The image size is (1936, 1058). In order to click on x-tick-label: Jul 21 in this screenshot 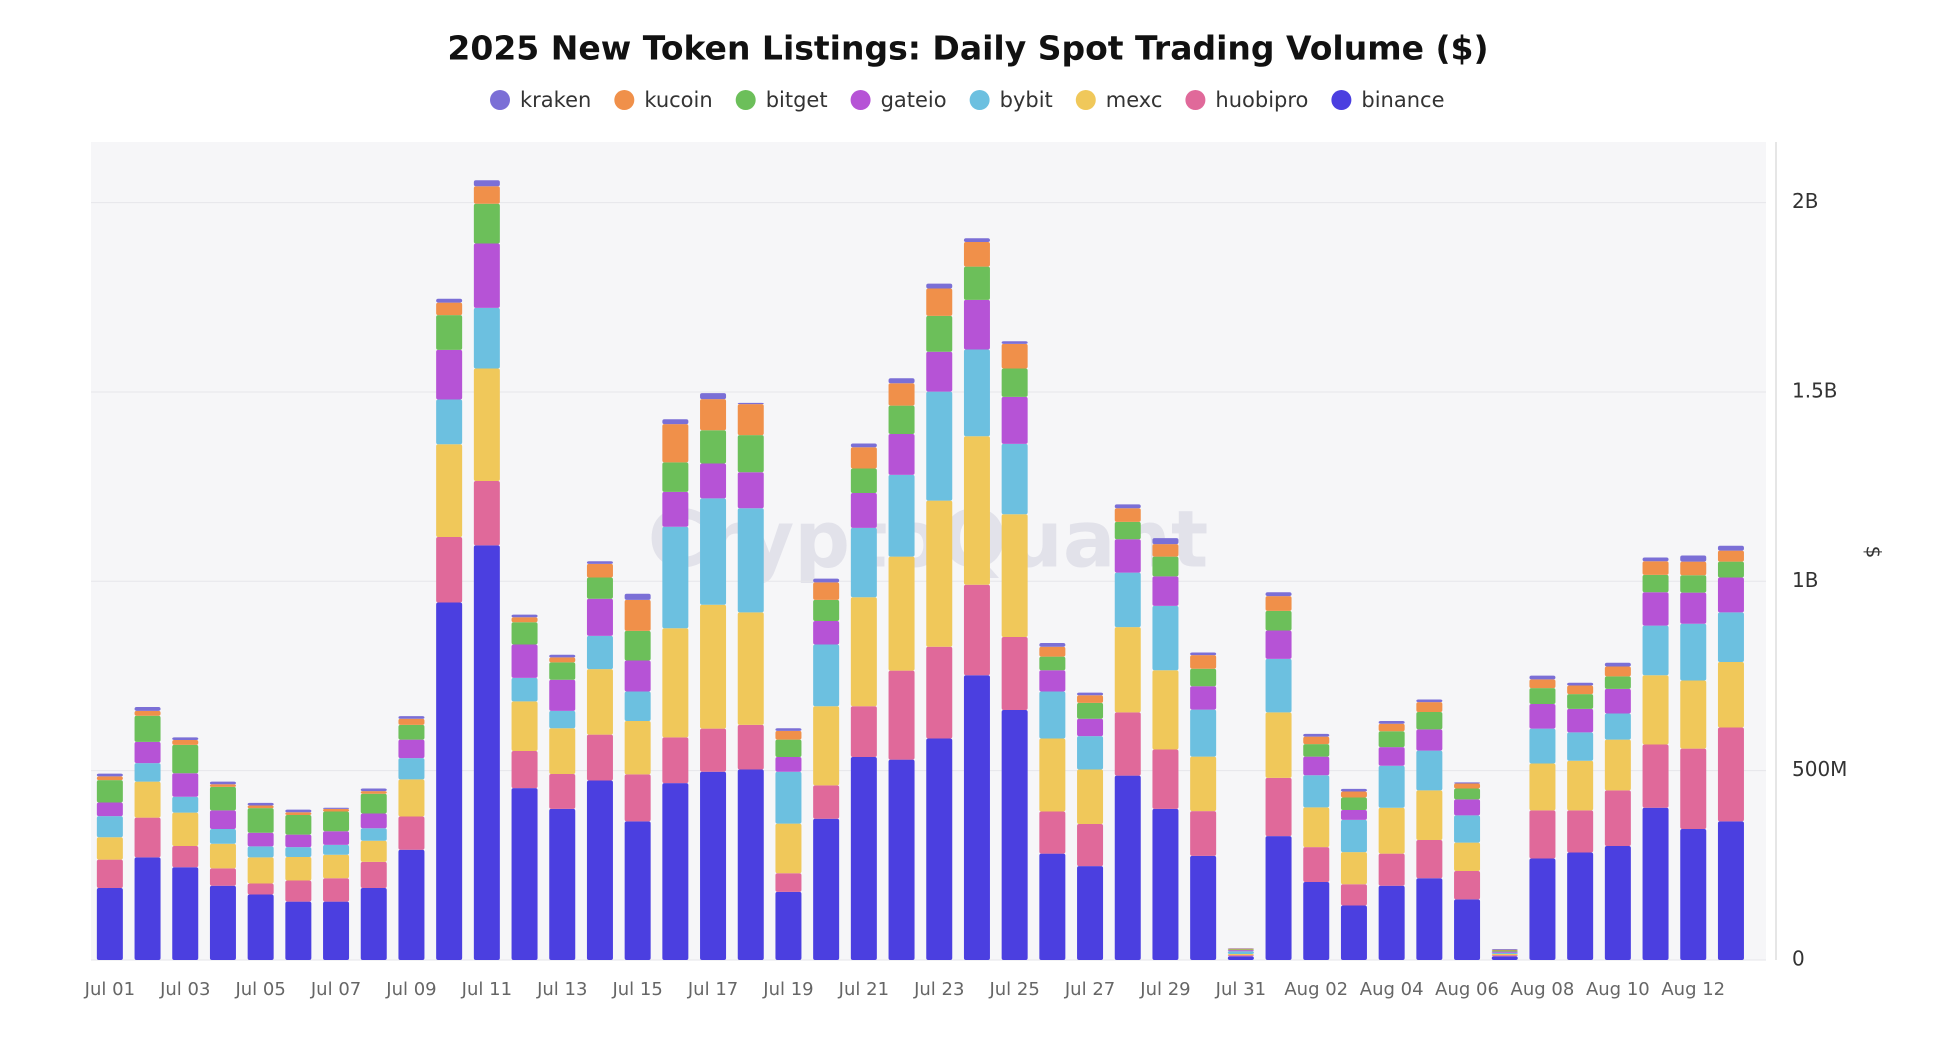, I will do `click(863, 989)`.